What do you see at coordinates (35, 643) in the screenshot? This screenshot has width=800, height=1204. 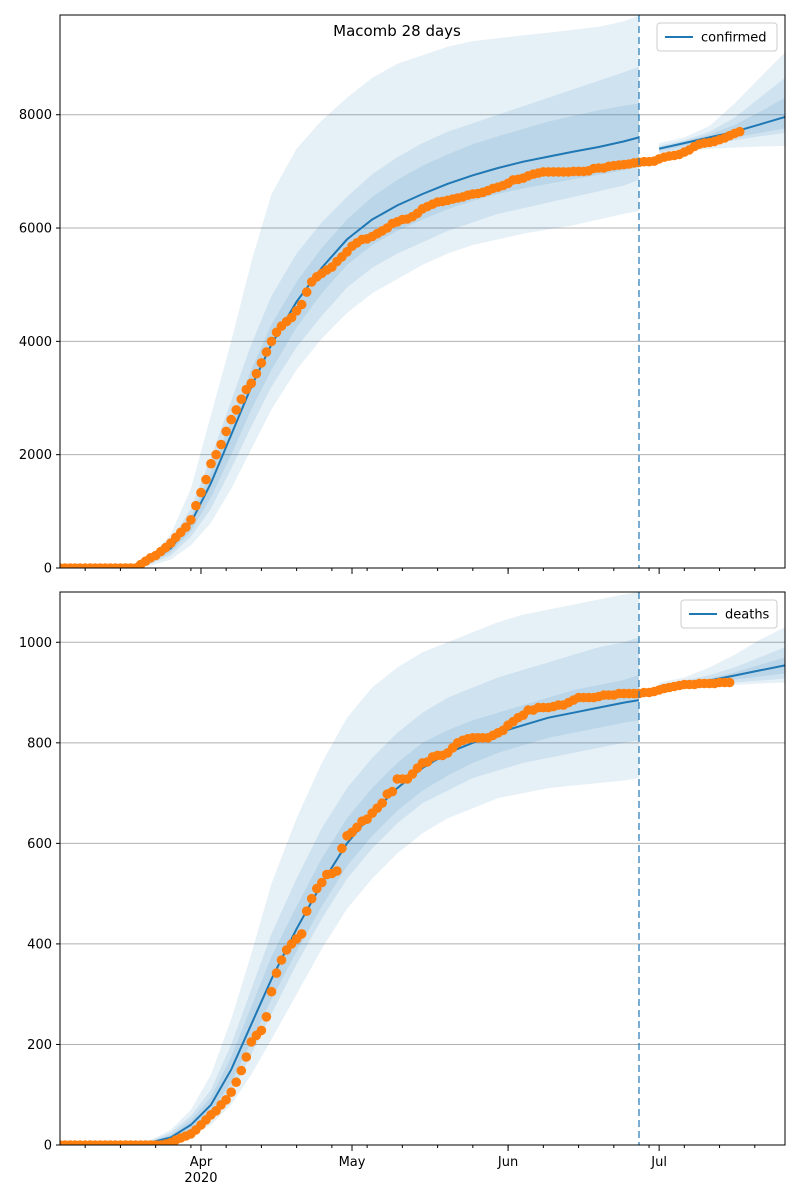 I see `y-tick-label: 1000` at bounding box center [35, 643].